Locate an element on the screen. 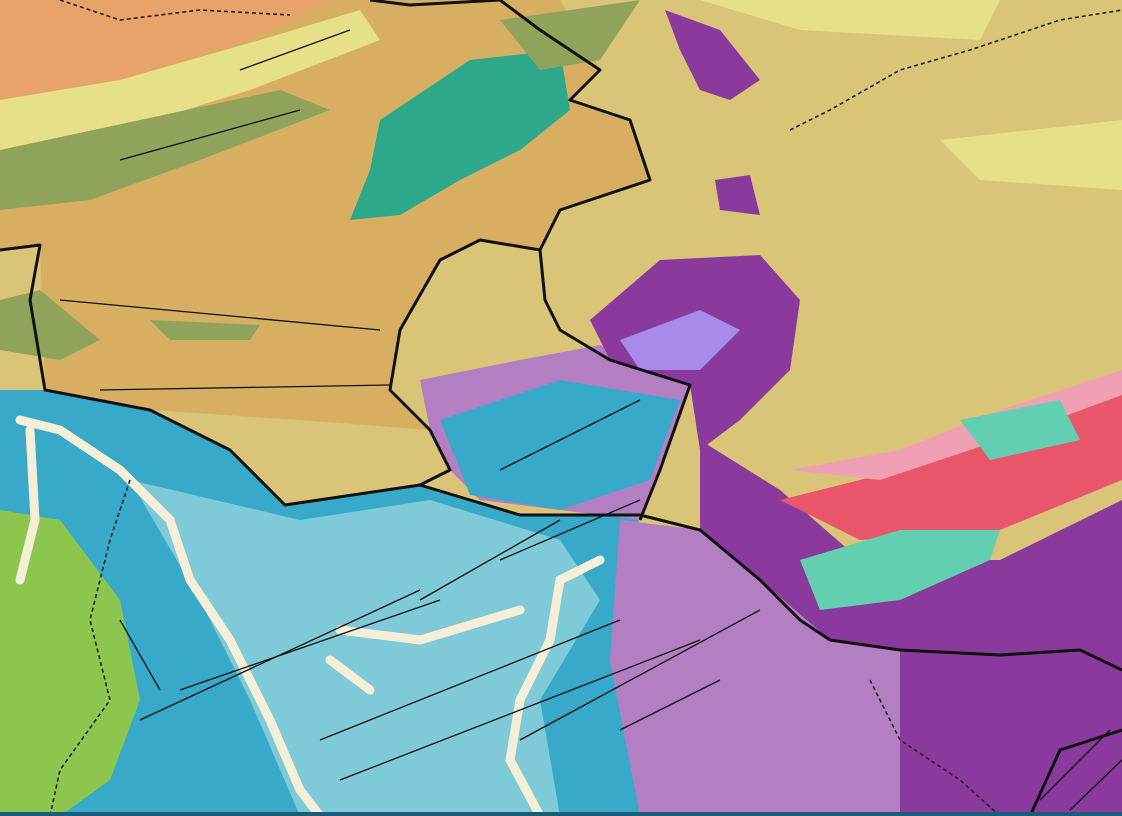  olive-band is located at coordinates (165, 150).